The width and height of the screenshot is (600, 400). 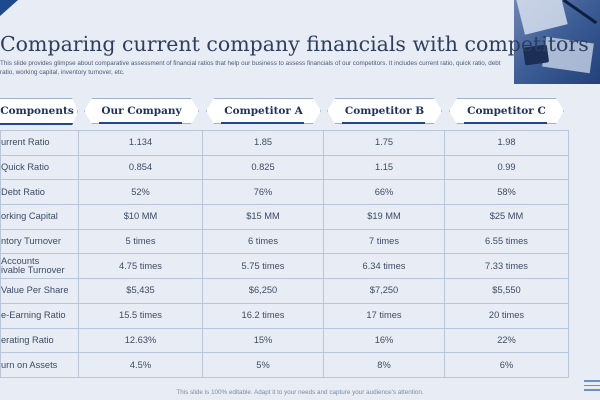 I want to click on table-cell: 12.63%, so click(x=140, y=340).